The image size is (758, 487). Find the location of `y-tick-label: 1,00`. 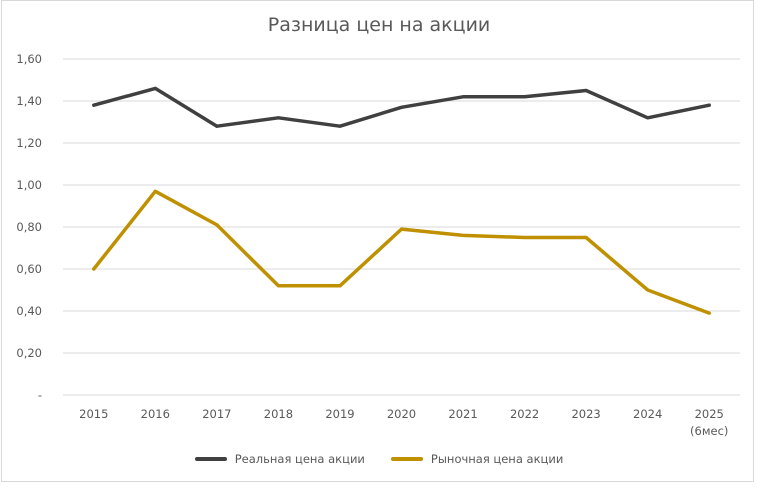

y-tick-label: 1,00 is located at coordinates (29, 185).